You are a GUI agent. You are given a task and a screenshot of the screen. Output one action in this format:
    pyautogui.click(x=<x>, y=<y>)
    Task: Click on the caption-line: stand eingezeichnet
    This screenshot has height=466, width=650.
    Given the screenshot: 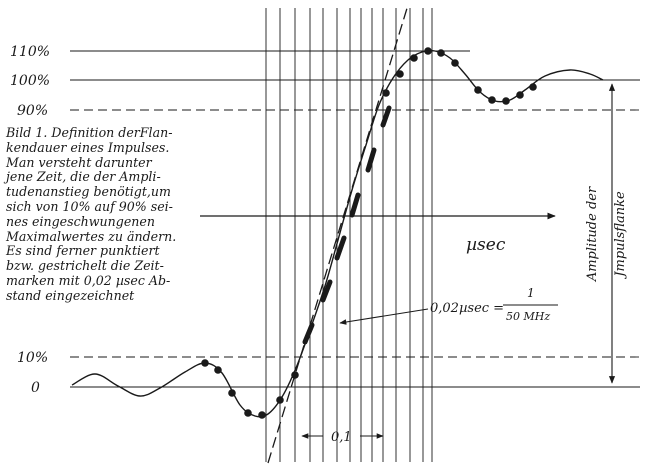 What is the action you would take?
    pyautogui.click(x=70, y=295)
    